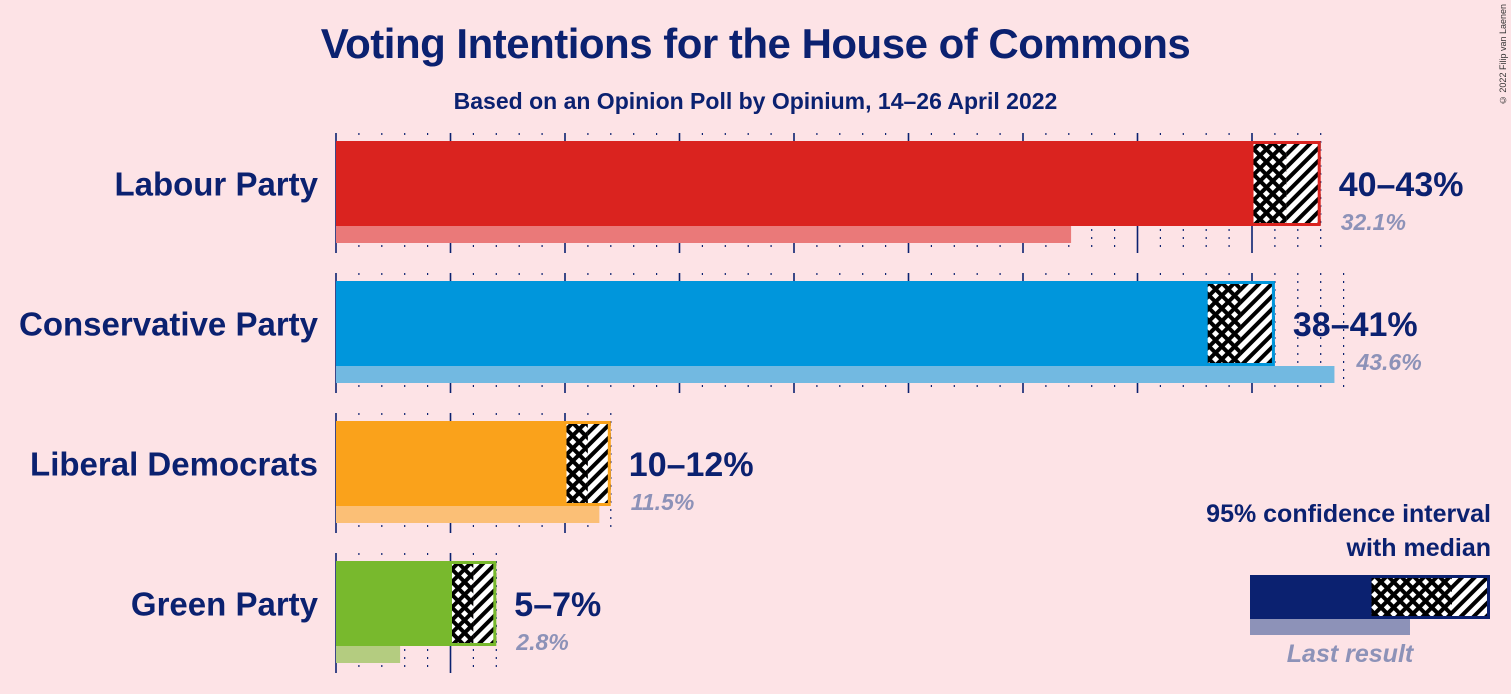 Image resolution: width=1511 pixels, height=694 pixels. Describe the element at coordinates (225, 604) in the screenshot. I see `category-label: Green Party` at that location.